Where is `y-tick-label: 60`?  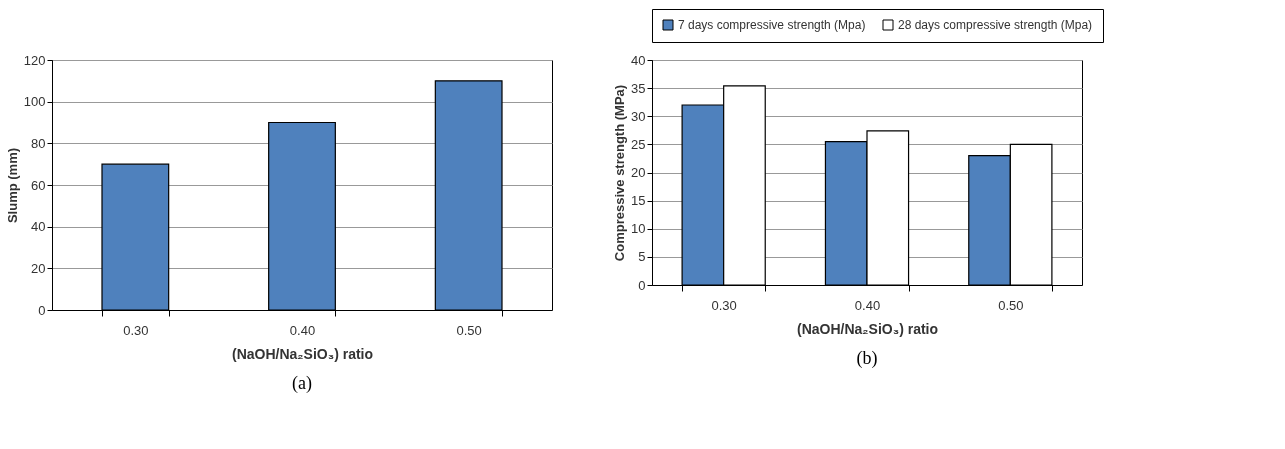 y-tick-label: 60 is located at coordinates (38, 185).